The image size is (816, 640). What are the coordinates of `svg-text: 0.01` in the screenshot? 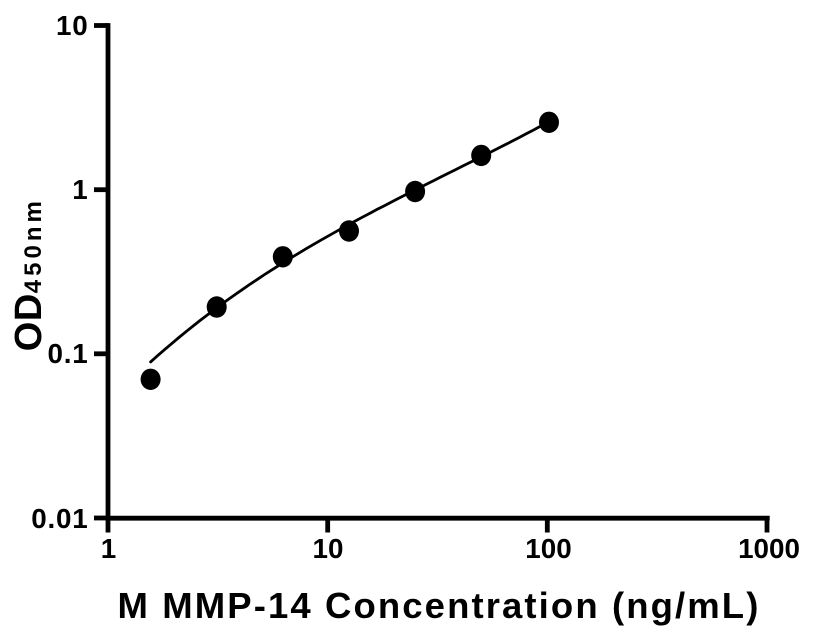 It's located at (59, 518).